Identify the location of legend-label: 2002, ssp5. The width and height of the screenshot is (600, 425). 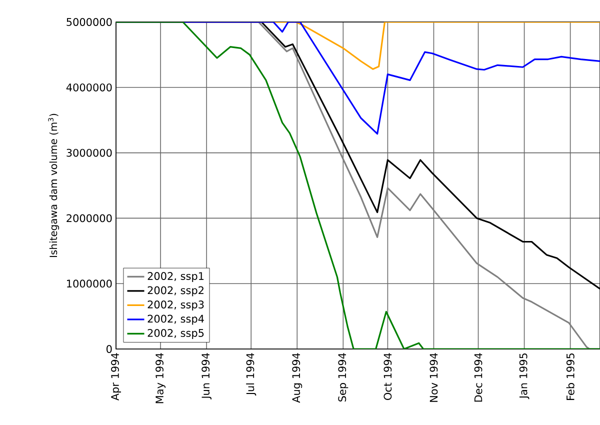
(176, 334).